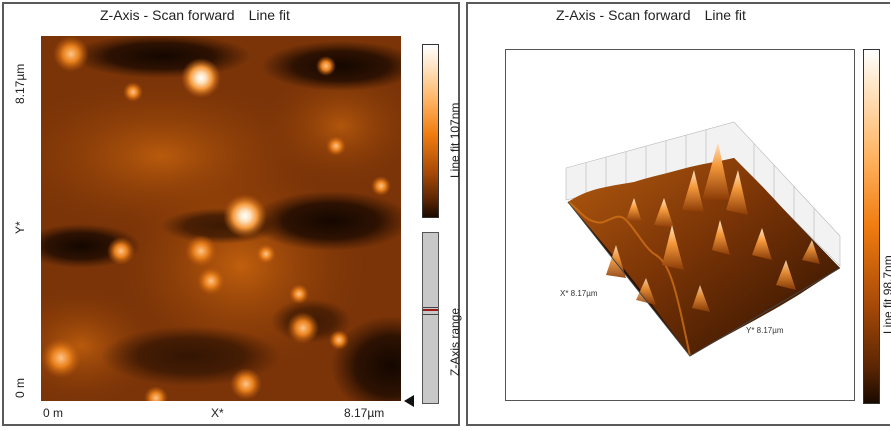 Image resolution: width=891 pixels, height=431 pixels. I want to click on color-scale-label: Line fit 107nm, so click(455, 140).